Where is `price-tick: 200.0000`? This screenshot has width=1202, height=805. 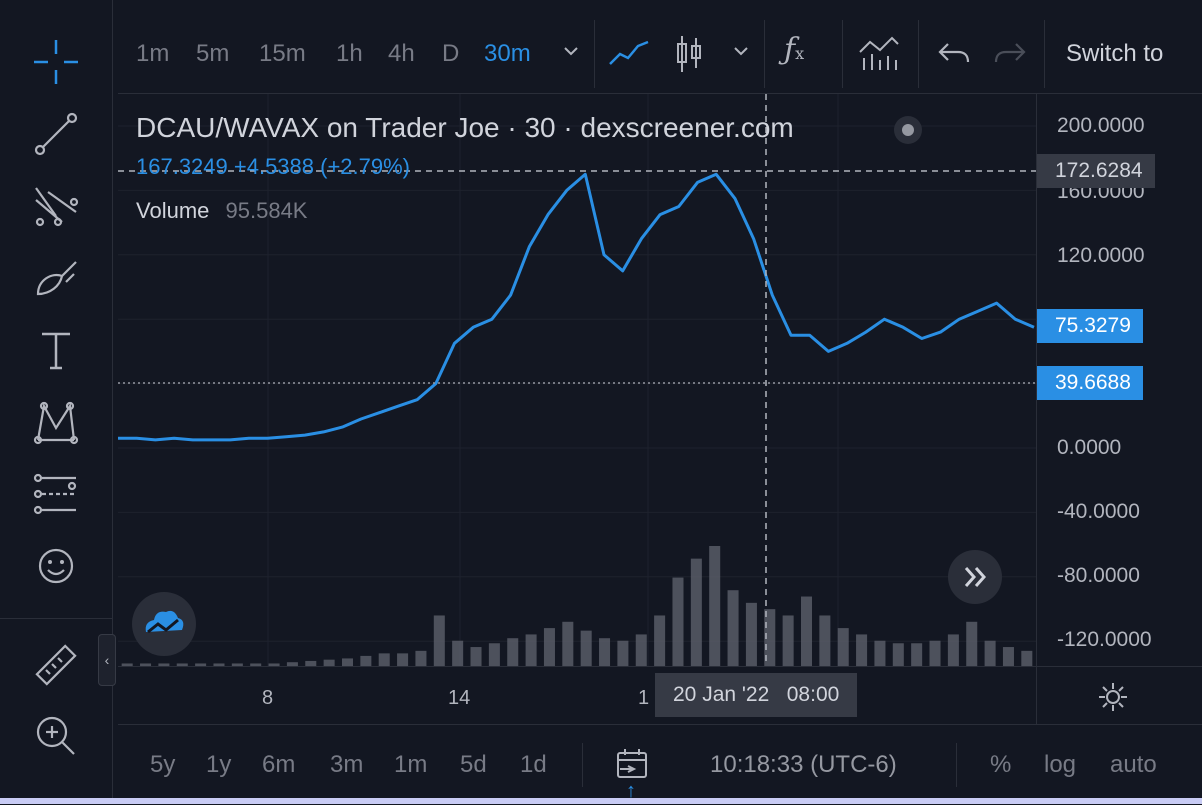
price-tick: 200.0000 is located at coordinates (1101, 125).